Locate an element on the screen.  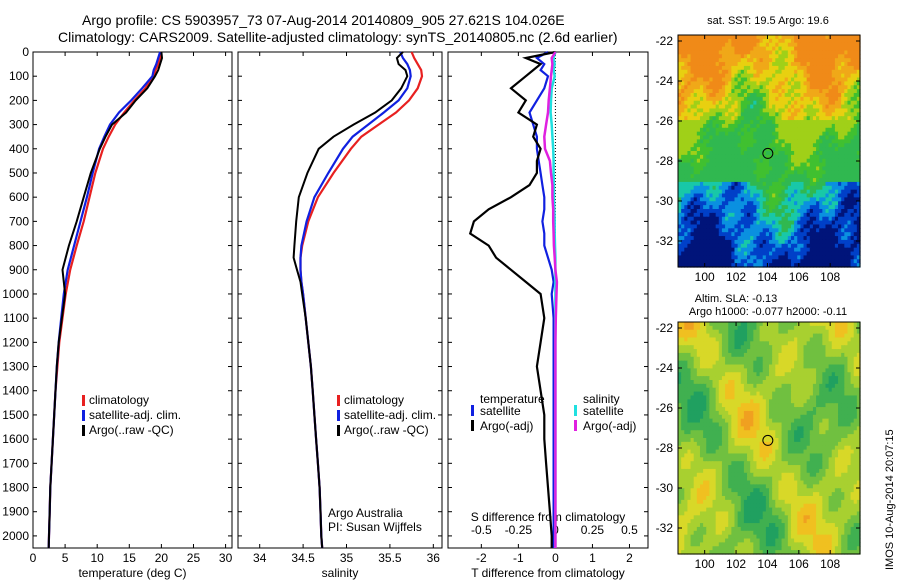
salinity-note-line2: PI: Susan Wijffels is located at coordinates (375, 527).